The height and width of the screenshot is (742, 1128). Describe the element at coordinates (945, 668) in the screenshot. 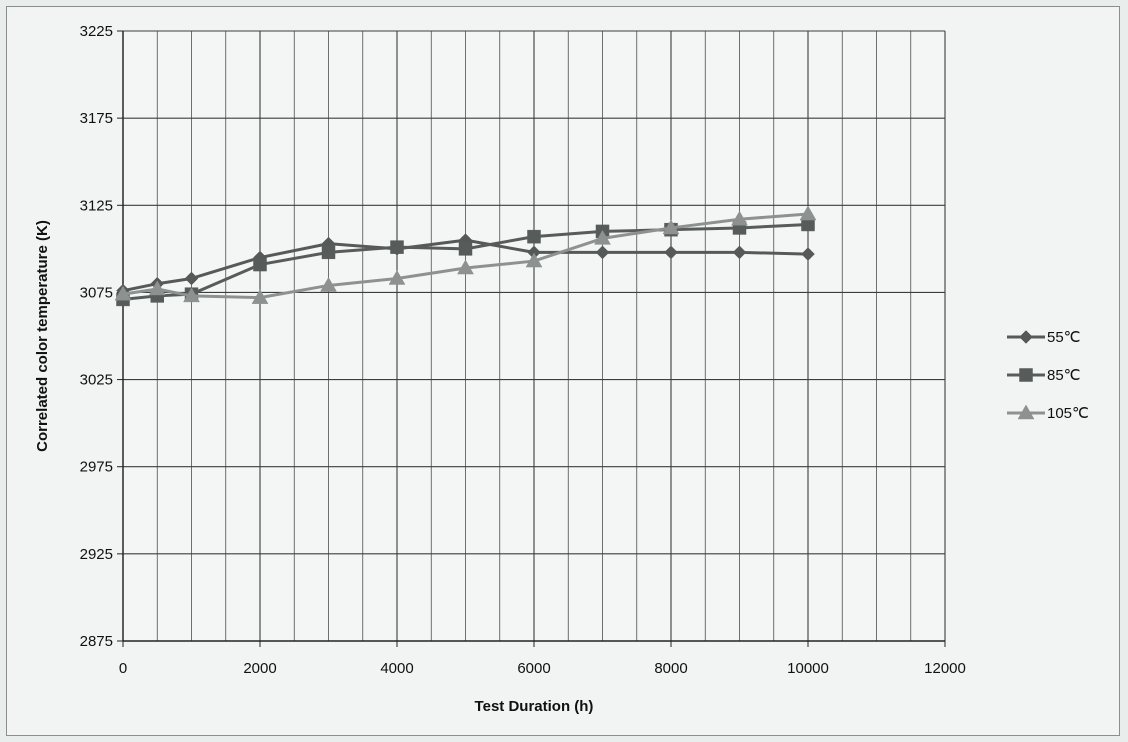

I see `x-tick-label: 12000` at that location.